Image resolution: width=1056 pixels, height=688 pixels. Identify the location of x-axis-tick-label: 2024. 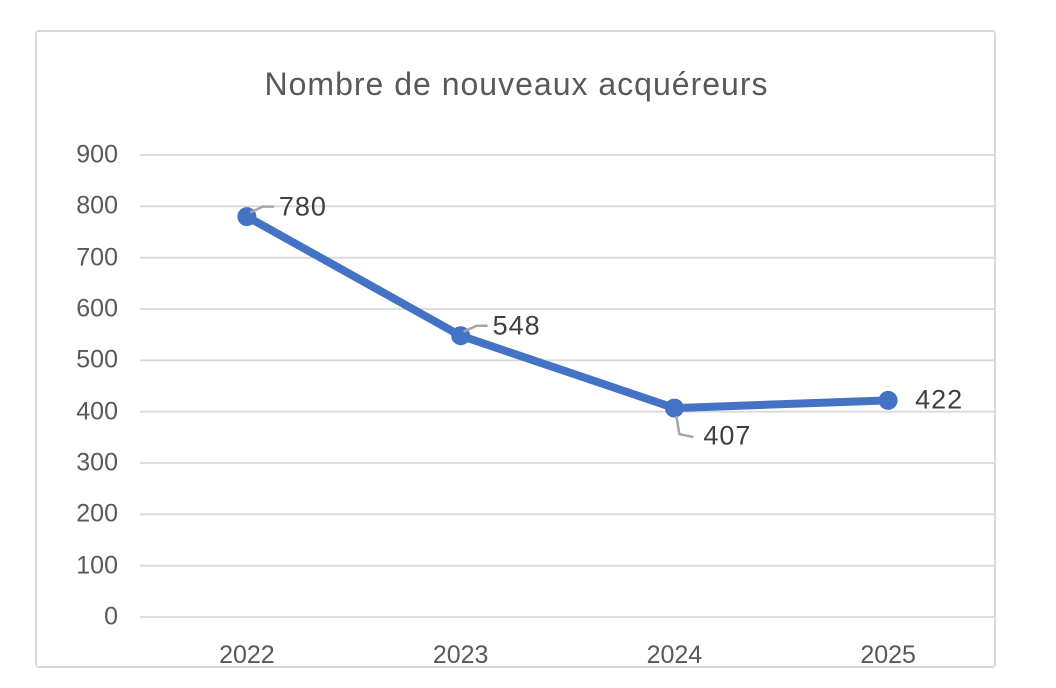
(674, 655).